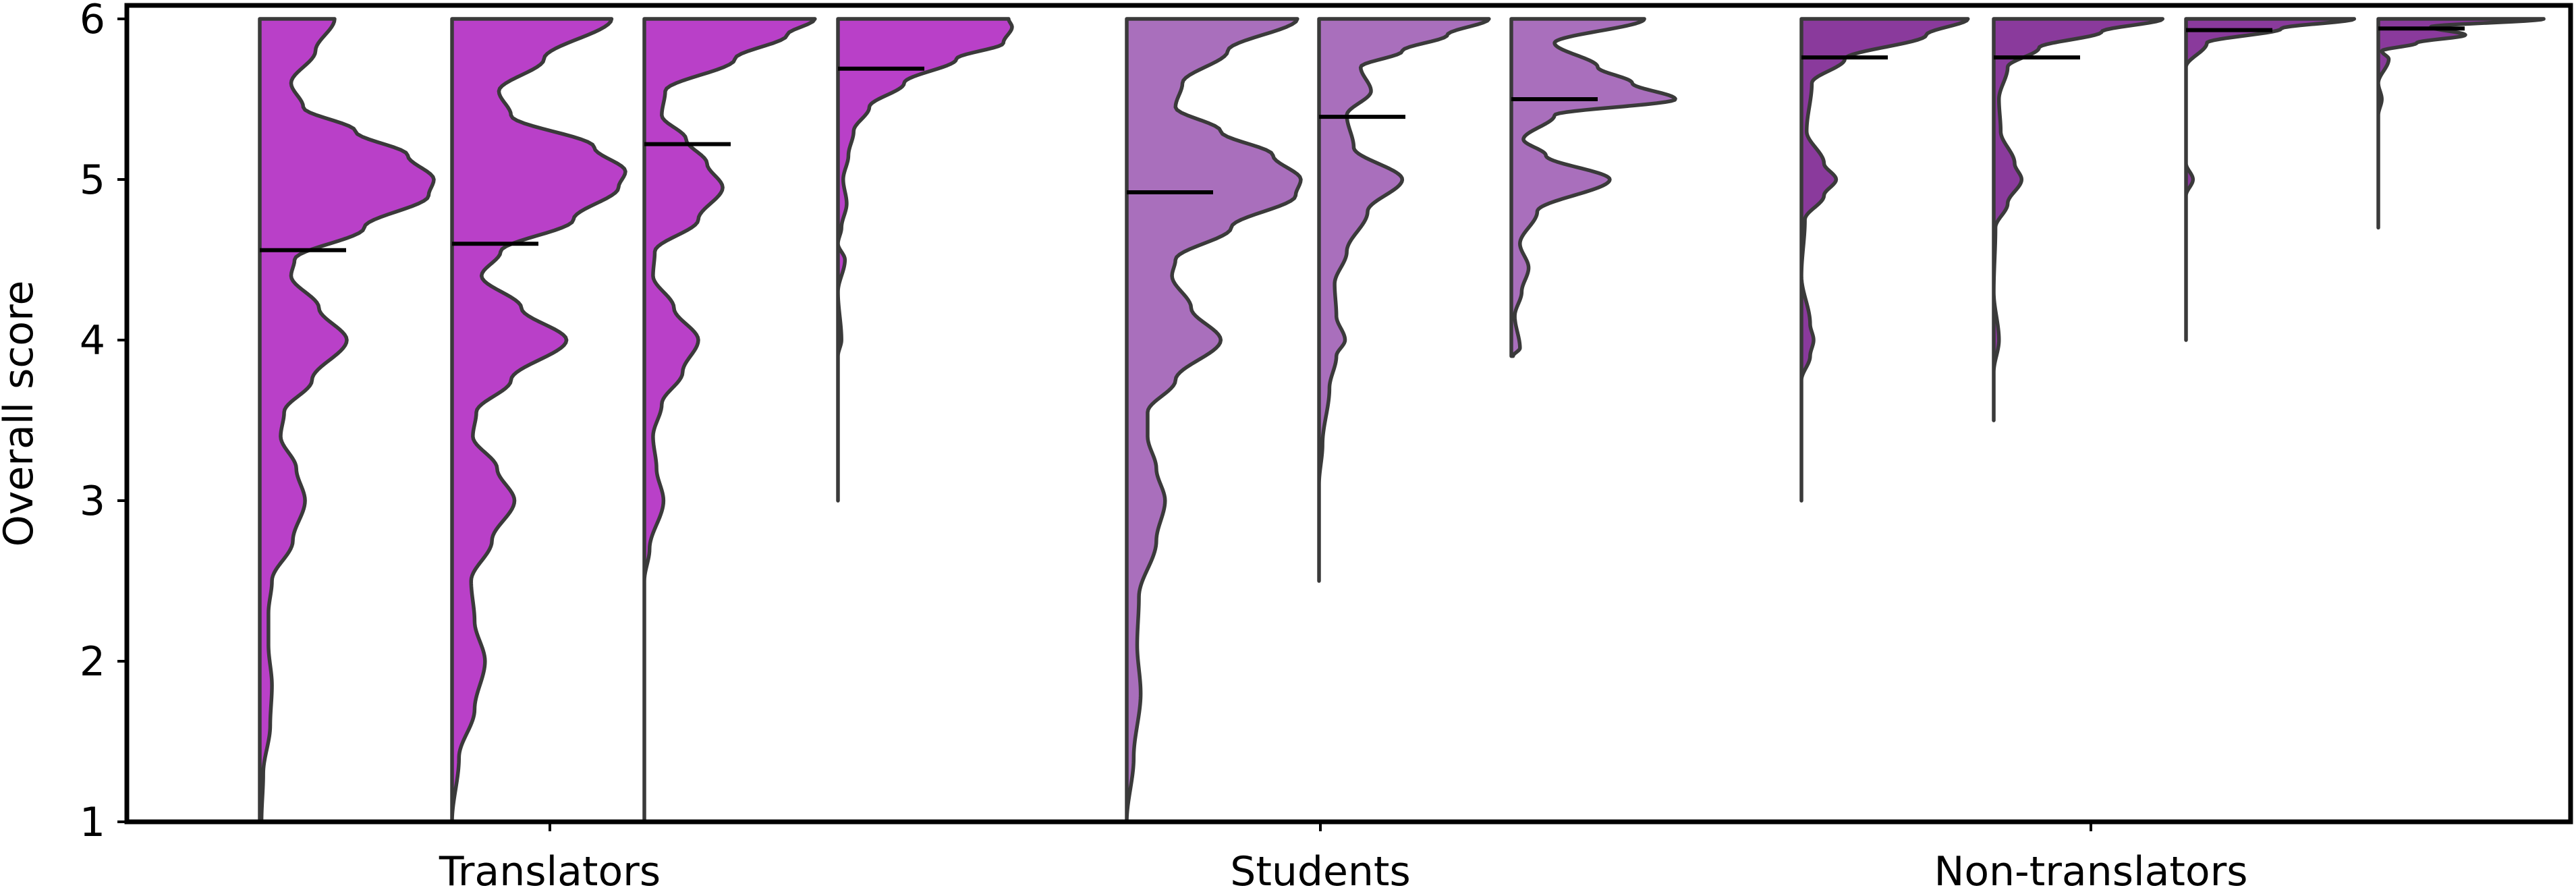  Describe the element at coordinates (2090, 870) in the screenshot. I see `x-tick-label-non-translators: Non-translators` at that location.